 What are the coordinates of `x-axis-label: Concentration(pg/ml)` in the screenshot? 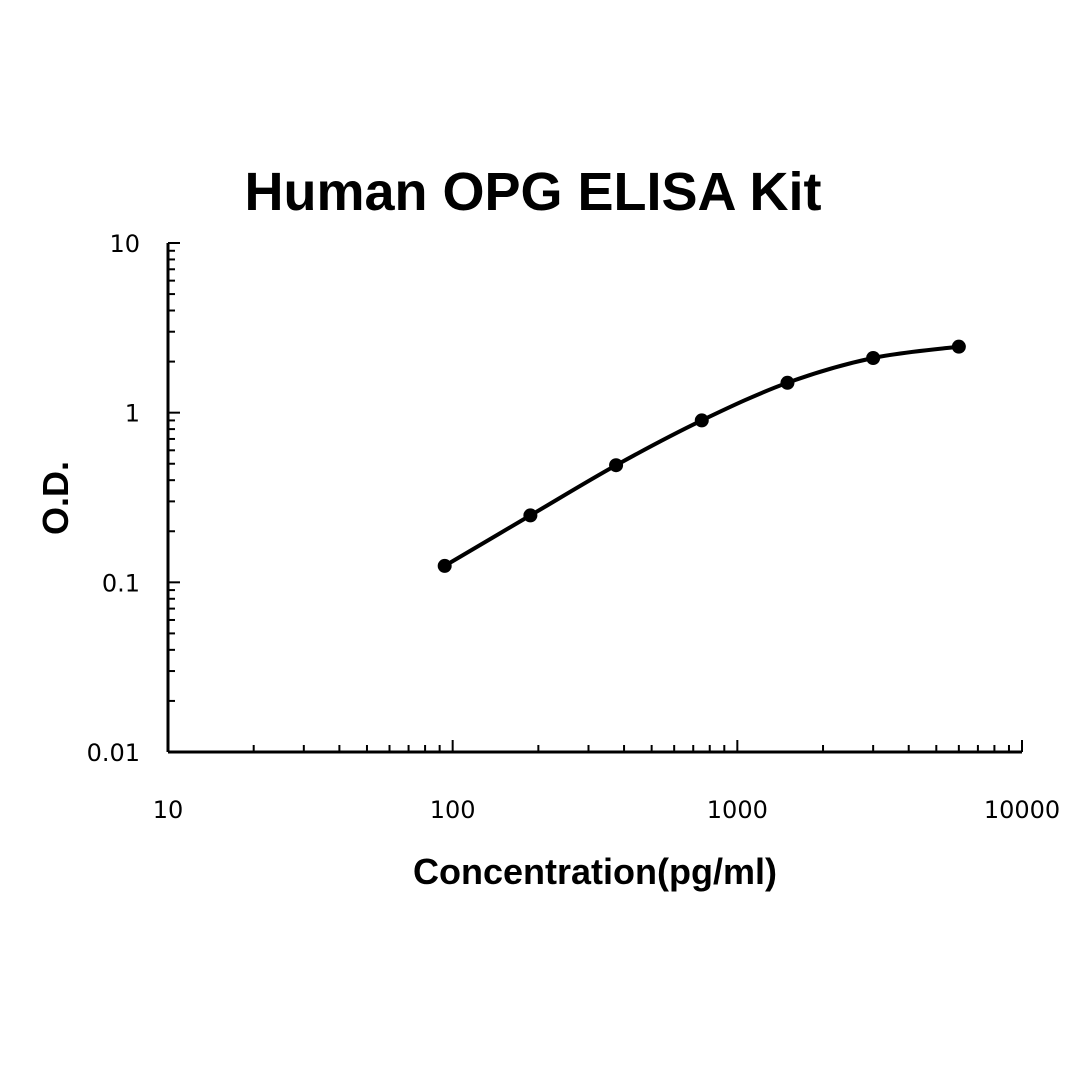 It's located at (595, 871).